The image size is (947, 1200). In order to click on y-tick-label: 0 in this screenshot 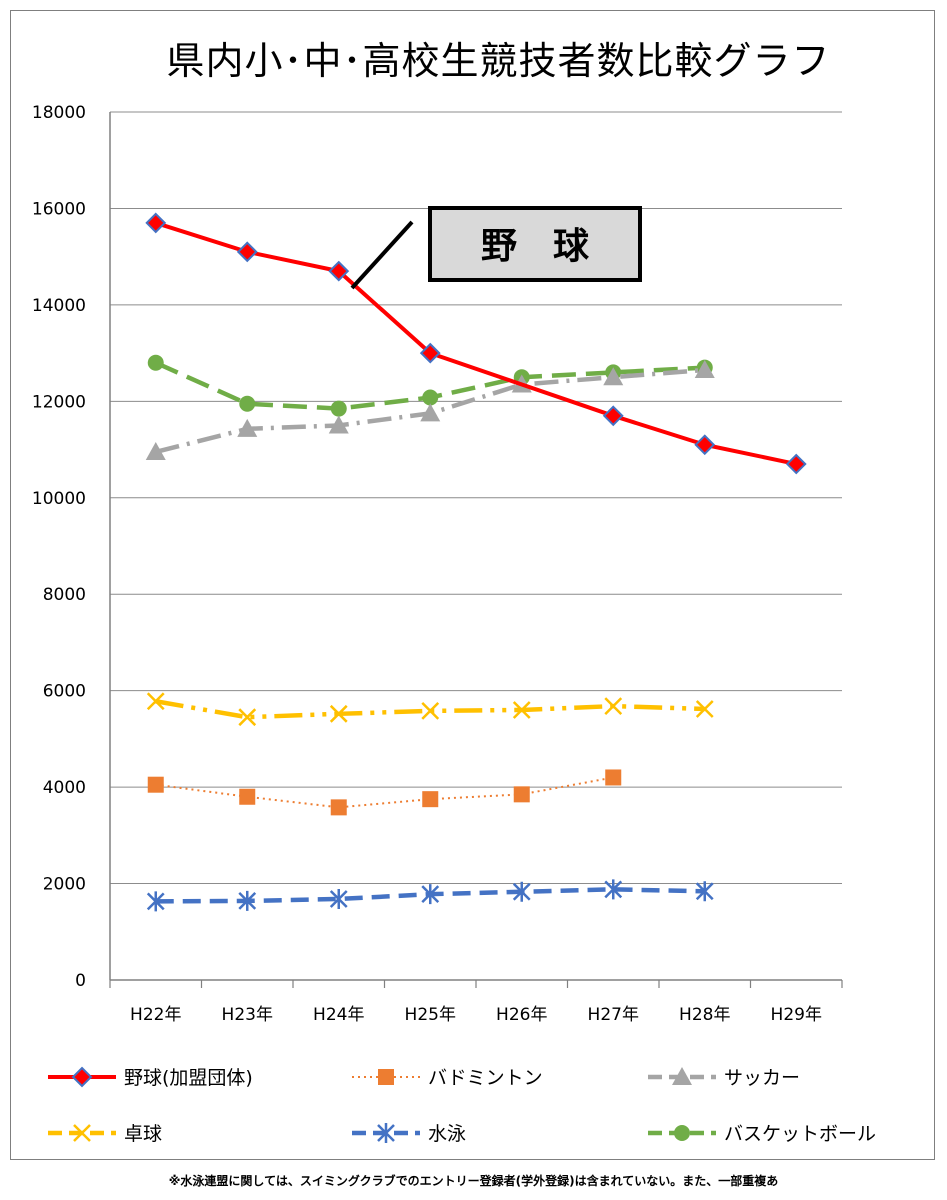, I will do `click(80, 981)`.